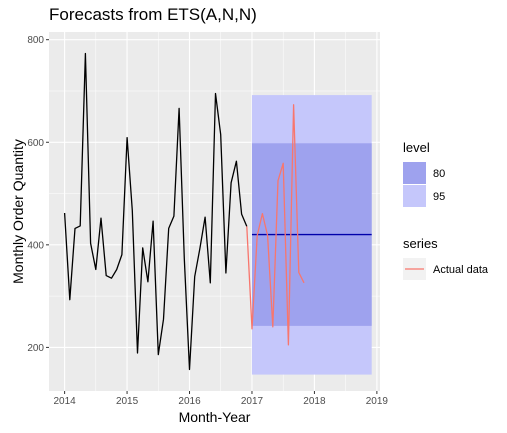  Describe the element at coordinates (220, 399) in the screenshot. I see `x-axis: 2014 2015 2016 2017 2018 2019` at that location.